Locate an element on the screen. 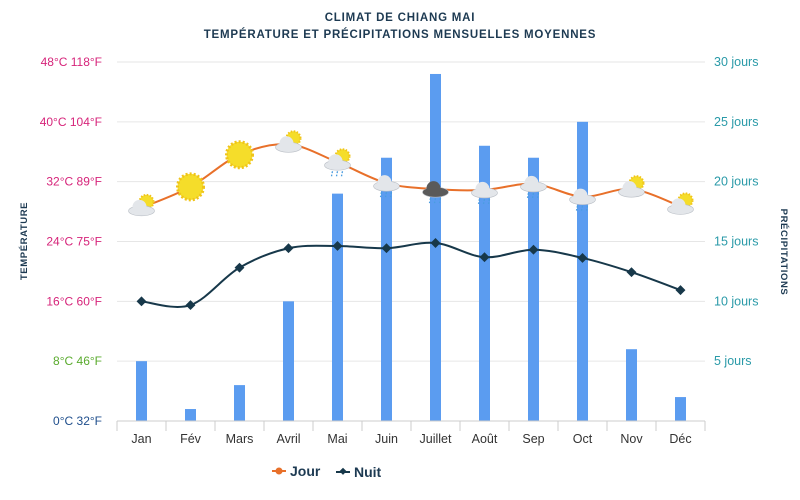 This screenshot has width=800, height=500. y-right-tick-label: 10 jours is located at coordinates (736, 301).